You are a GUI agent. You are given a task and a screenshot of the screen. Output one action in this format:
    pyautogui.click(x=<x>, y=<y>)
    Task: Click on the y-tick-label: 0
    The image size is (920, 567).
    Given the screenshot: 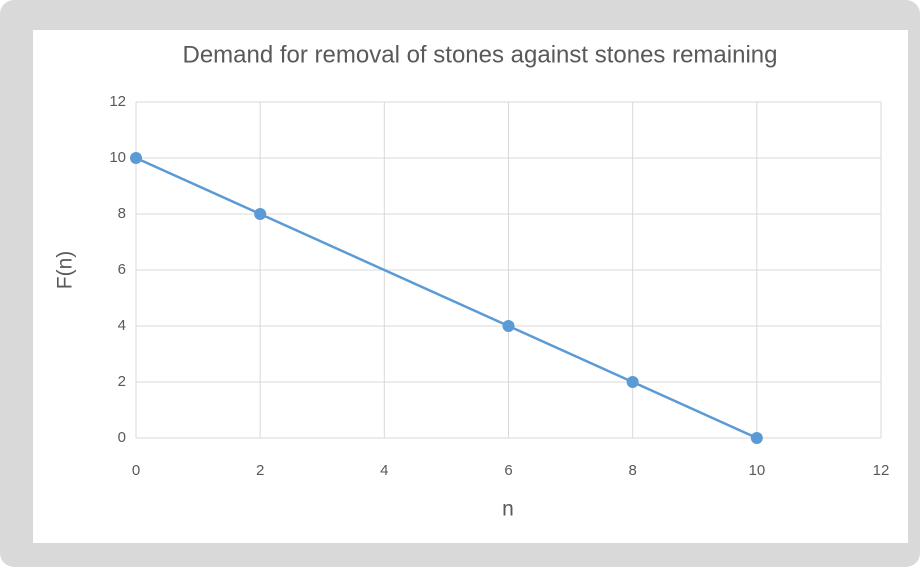 What is the action you would take?
    pyautogui.click(x=122, y=437)
    